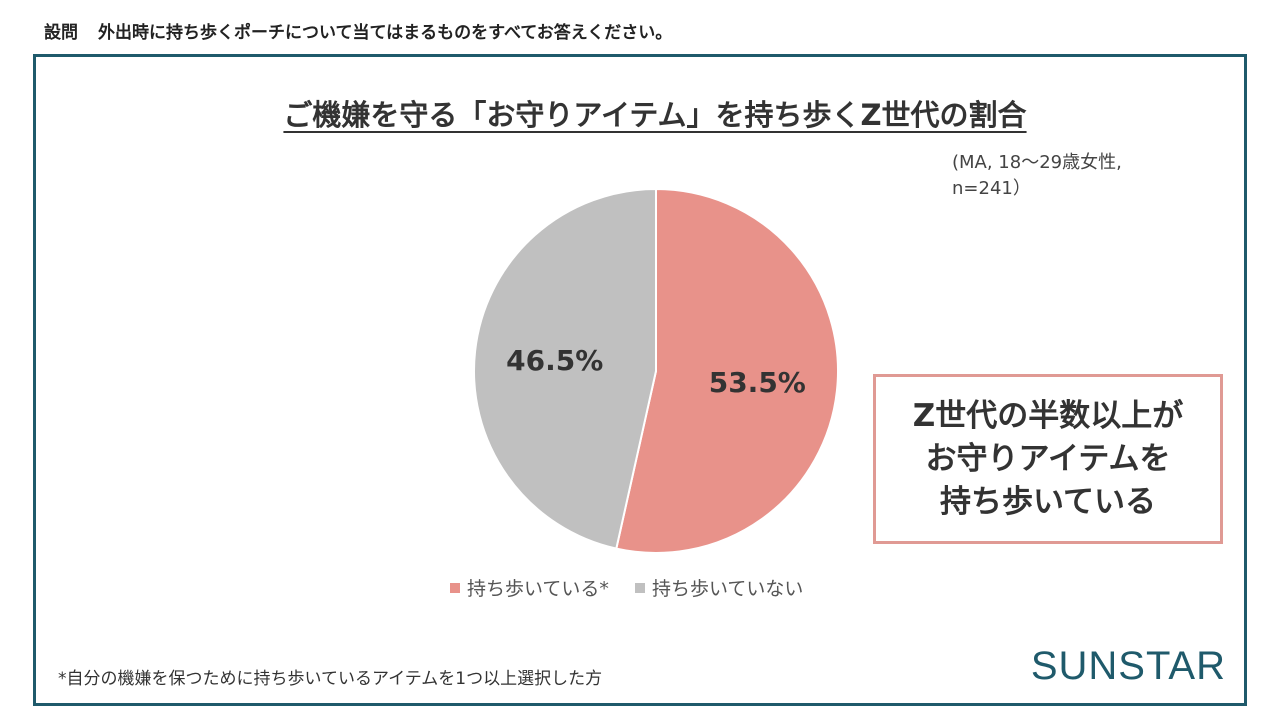 Image resolution: width=1280 pixels, height=720 pixels. Describe the element at coordinates (757, 382) in the screenshot. I see `pie-label-carry: 53.5%` at that location.